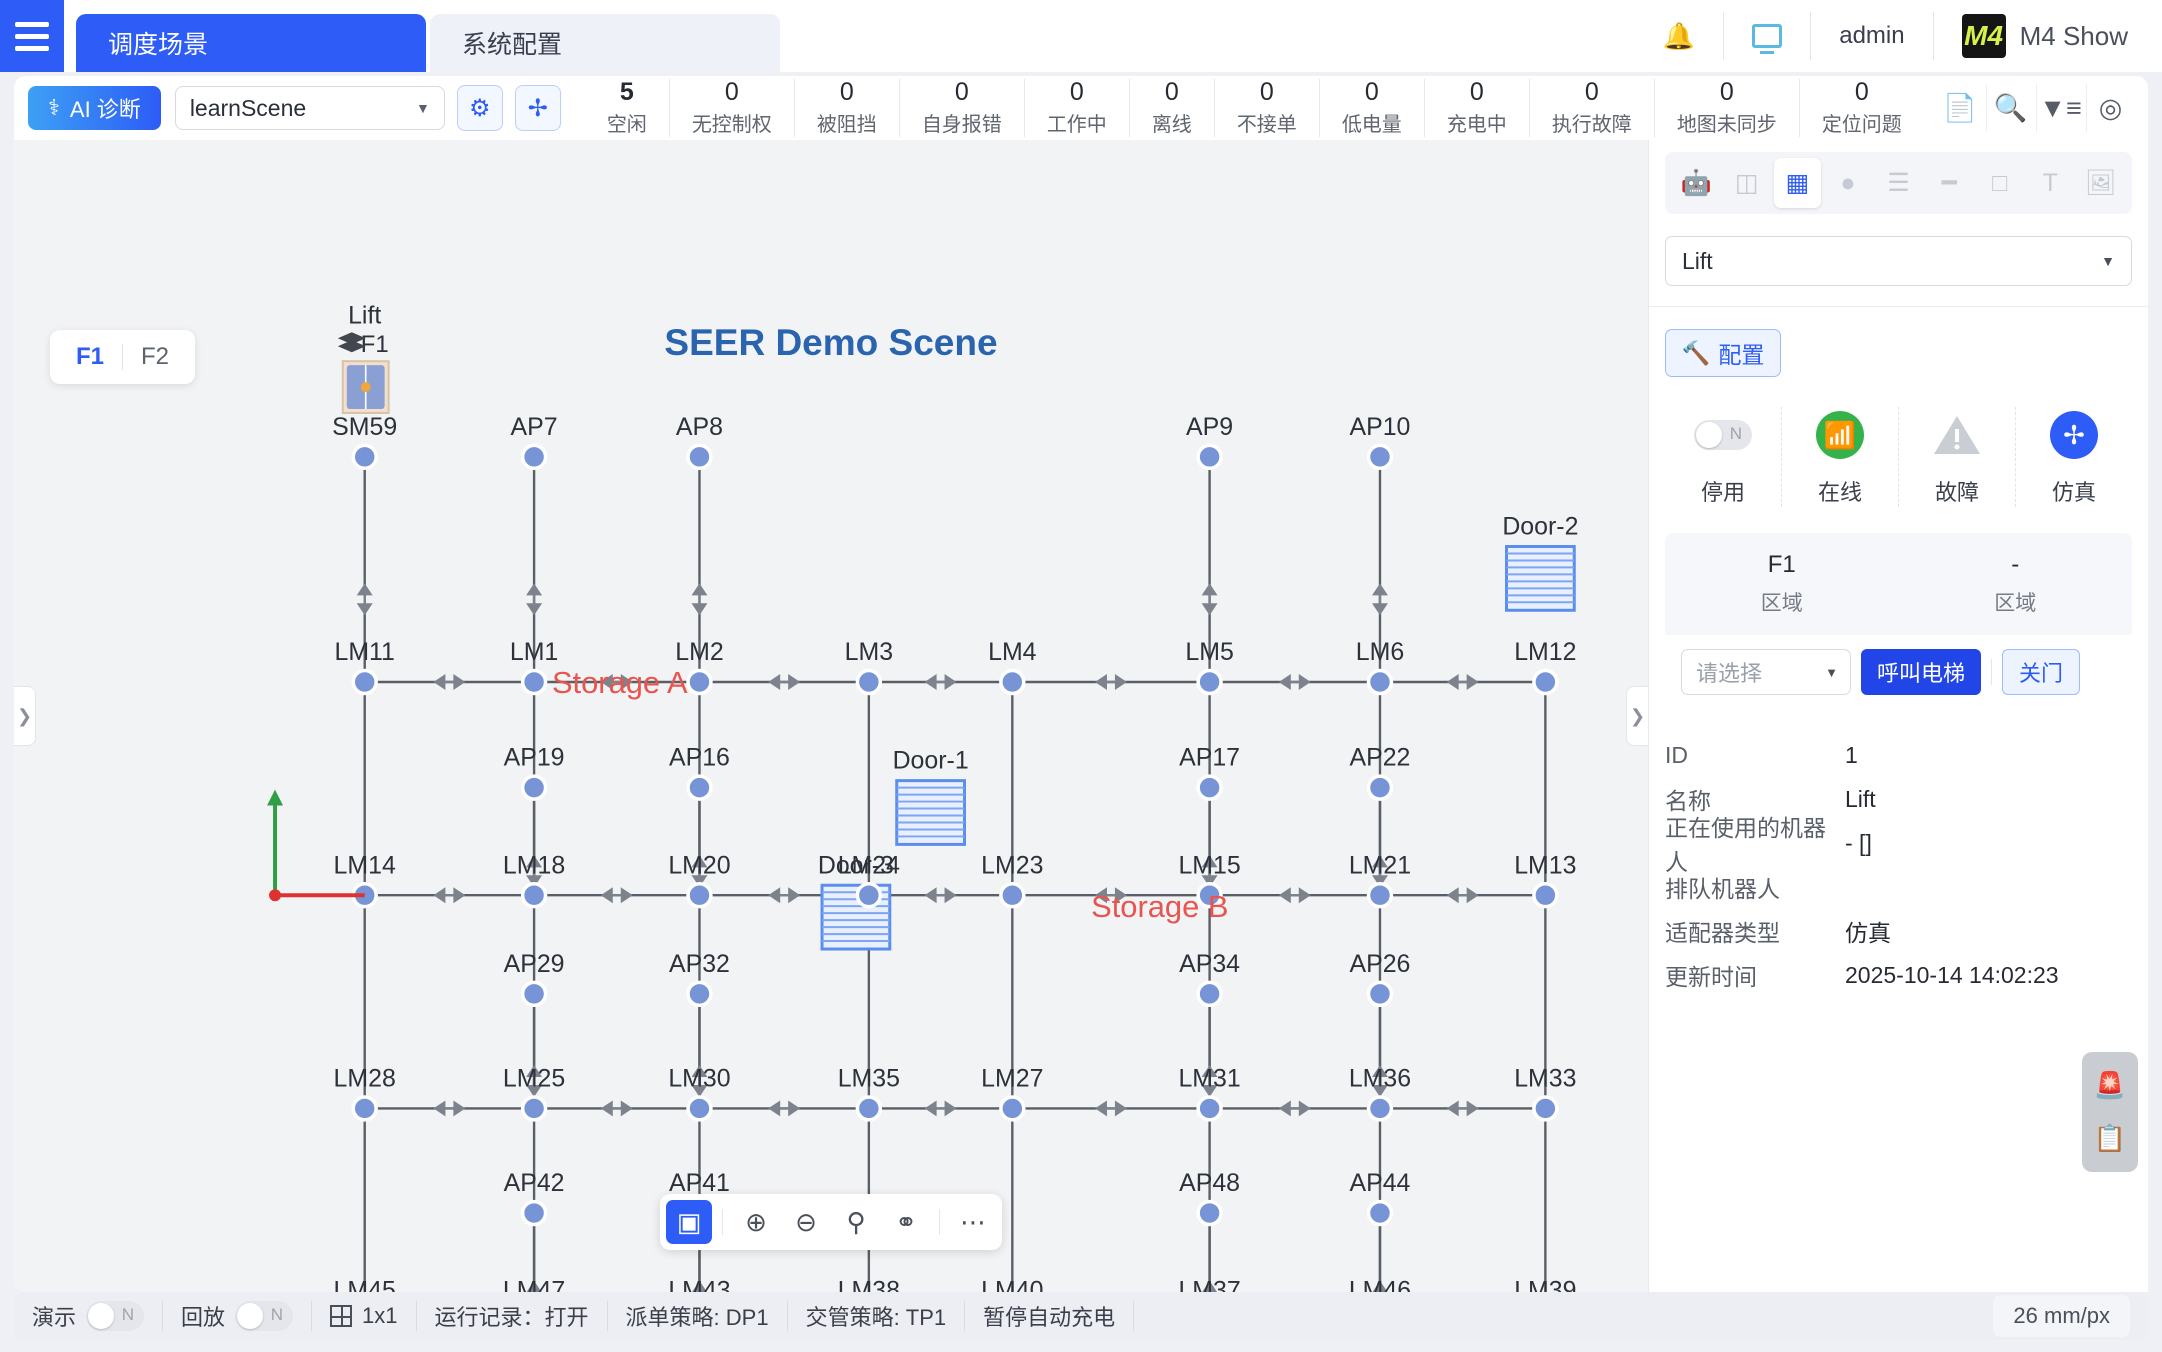 The image size is (2162, 1352). I want to click on stat-working: 0 工作中, so click(1076, 108).